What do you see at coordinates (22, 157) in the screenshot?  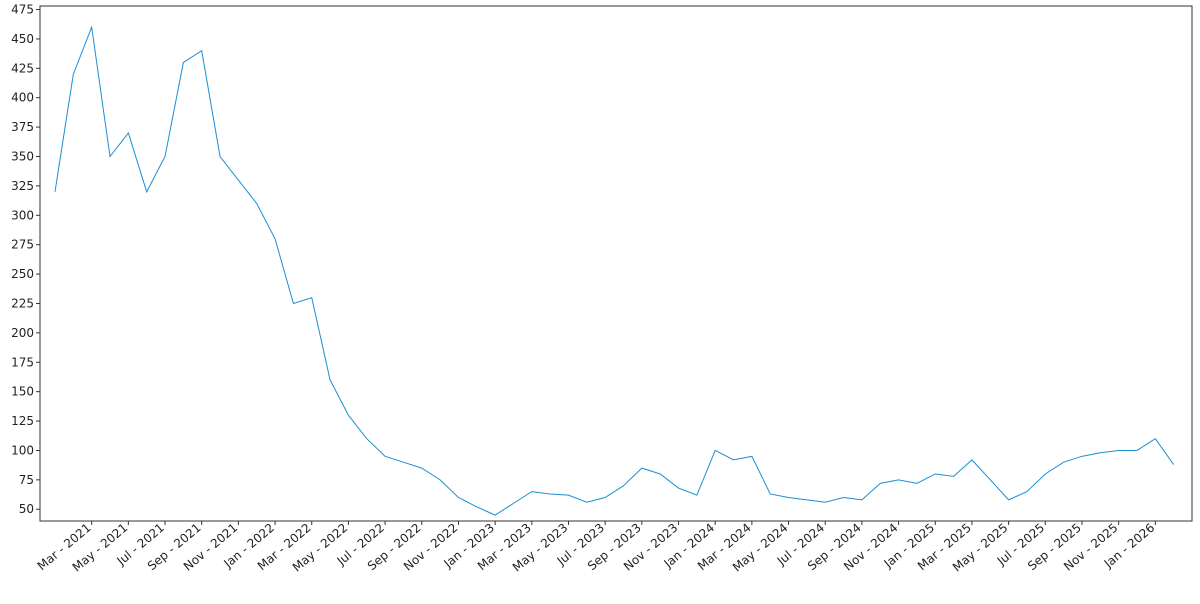 I see `y-tick-label: 350` at bounding box center [22, 157].